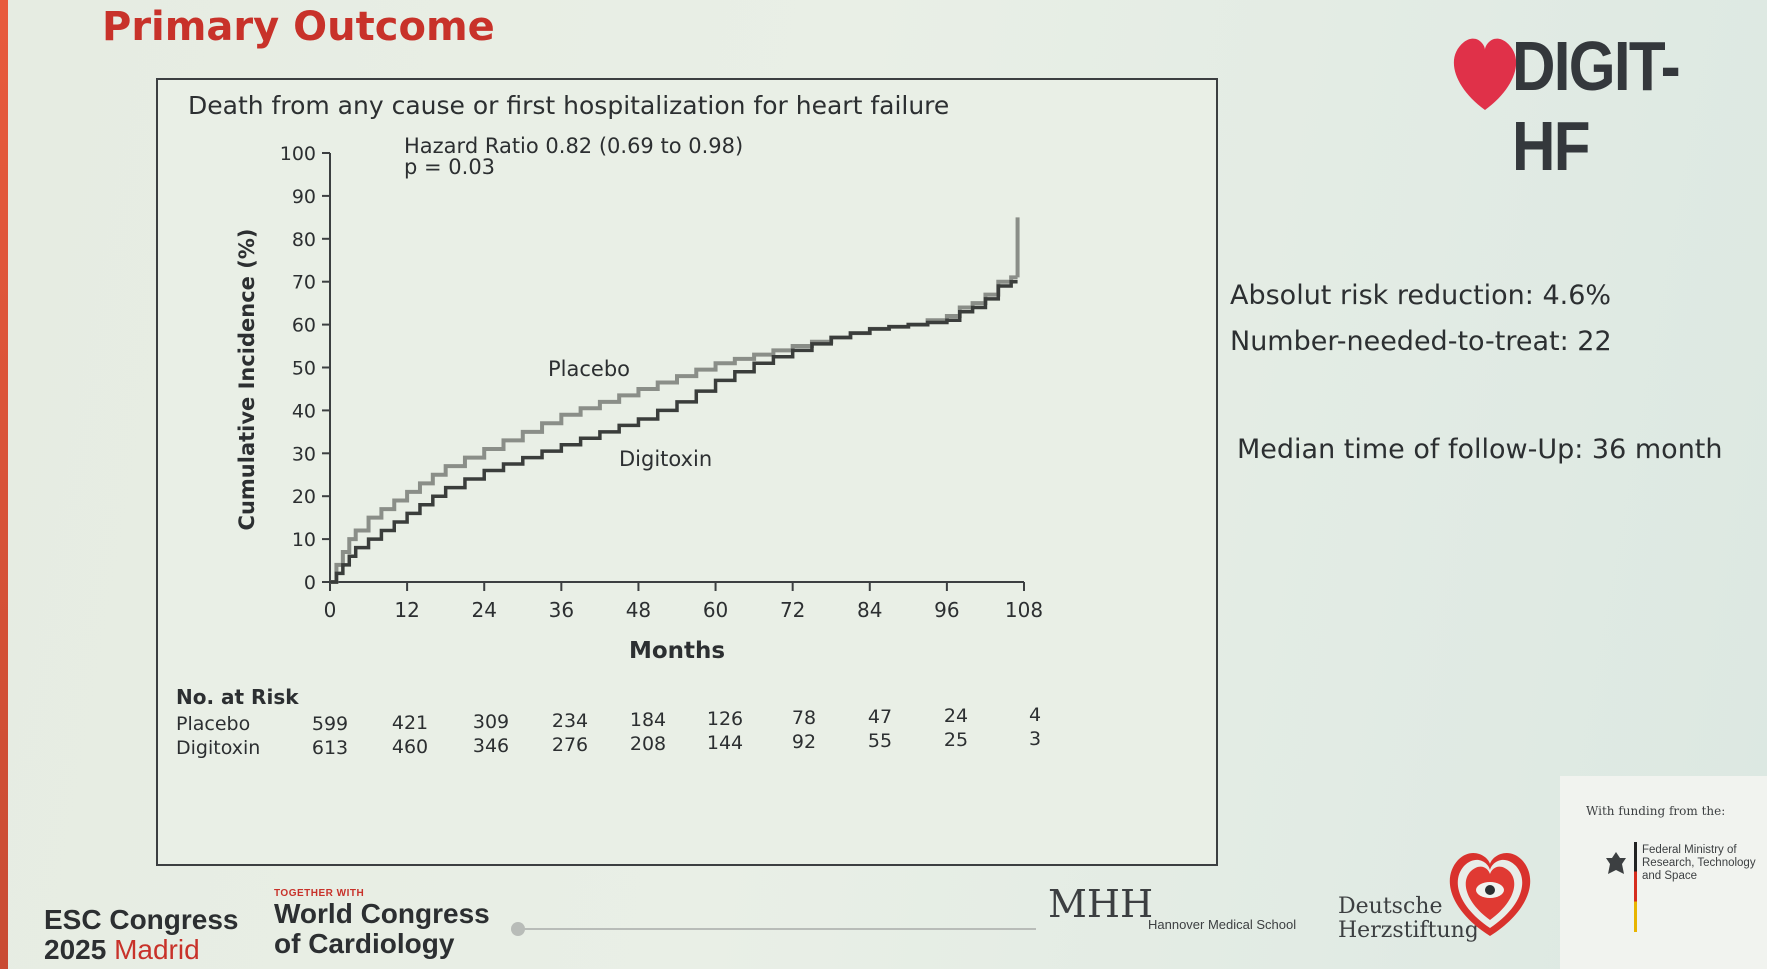 The width and height of the screenshot is (1767, 969). I want to click on at-risk-cell: 460, so click(410, 747).